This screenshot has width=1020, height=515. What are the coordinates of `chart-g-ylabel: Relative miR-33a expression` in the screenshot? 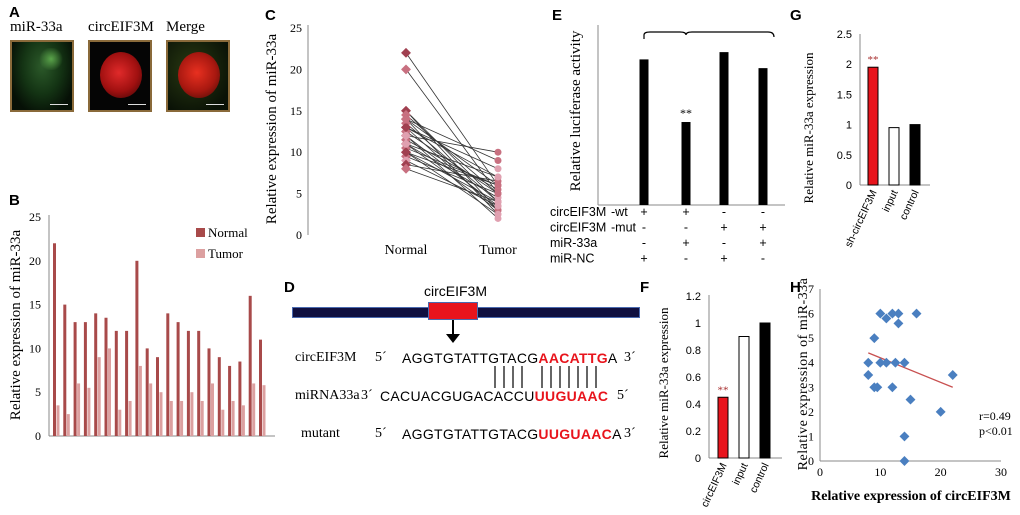 It's located at (808, 127).